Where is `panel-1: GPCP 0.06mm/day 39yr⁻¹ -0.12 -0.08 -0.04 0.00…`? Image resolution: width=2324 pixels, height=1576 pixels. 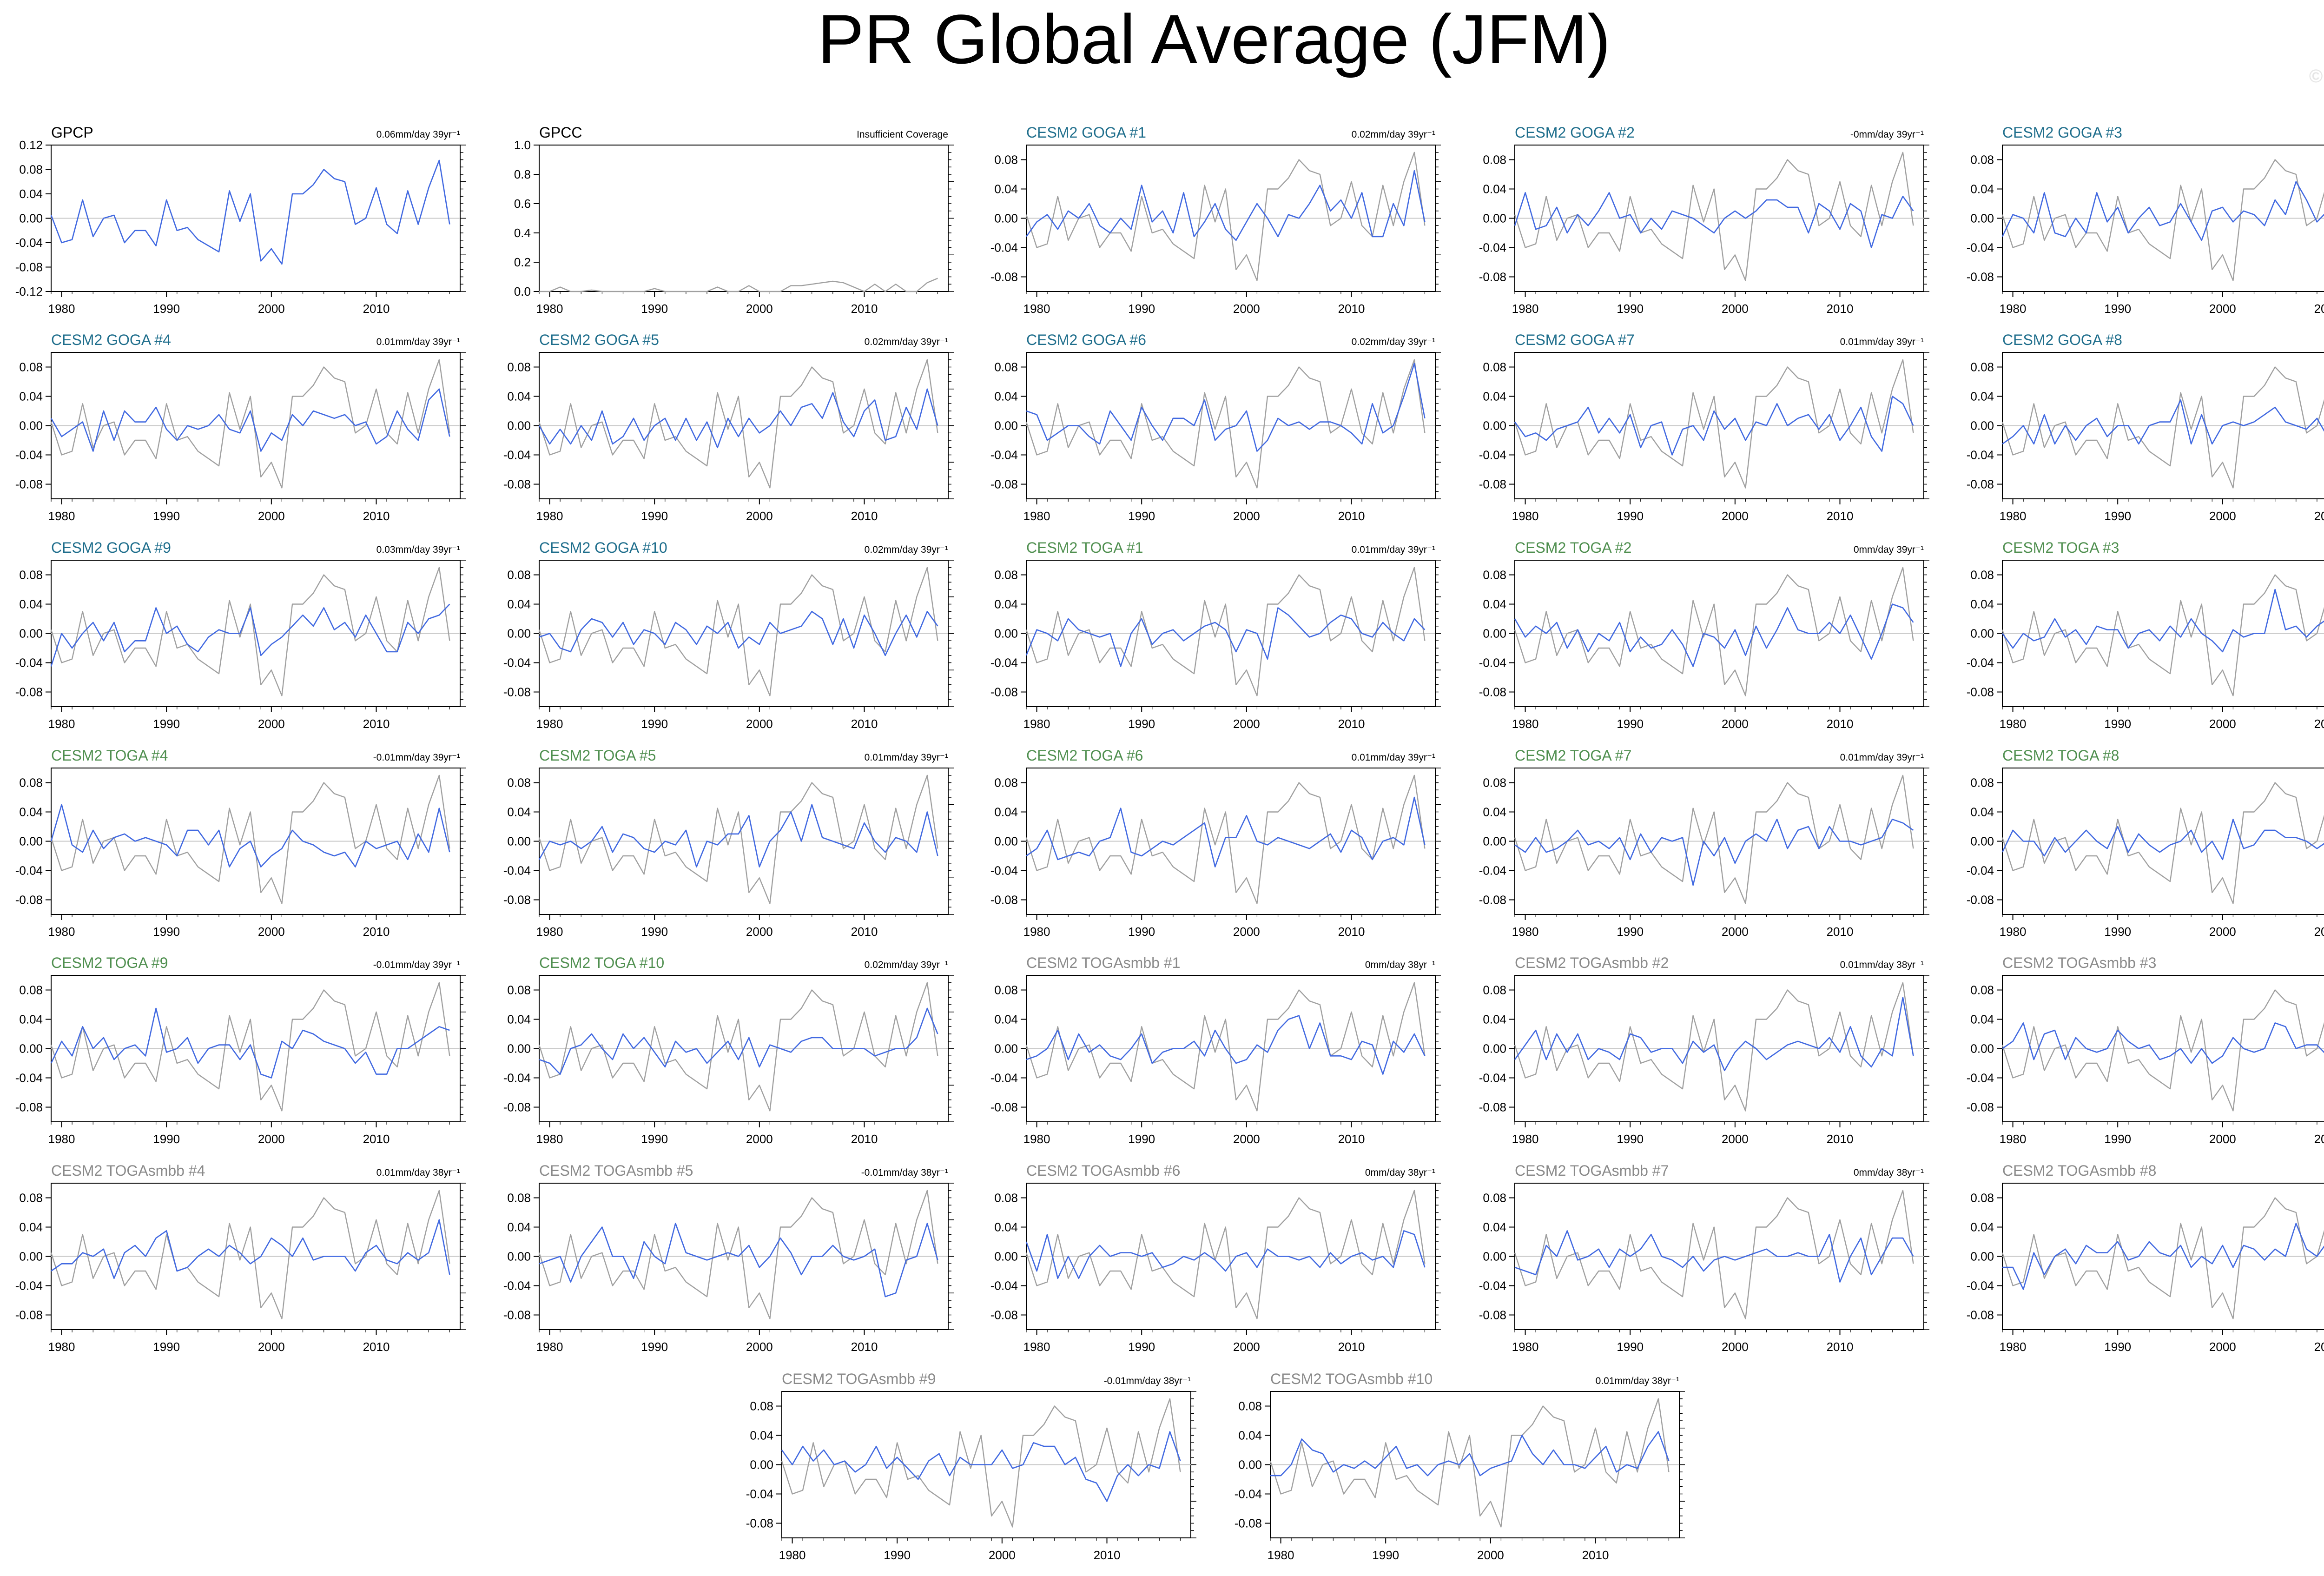 panel-1: GPCP 0.06mm/day 39yr⁻¹ -0.12 -0.08 -0.04 0.00… is located at coordinates (240, 220).